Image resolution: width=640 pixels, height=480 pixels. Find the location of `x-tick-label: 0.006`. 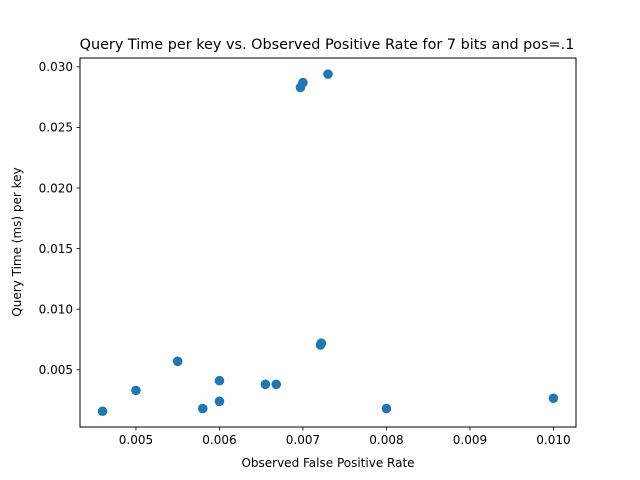

x-tick-label: 0.006 is located at coordinates (219, 440).